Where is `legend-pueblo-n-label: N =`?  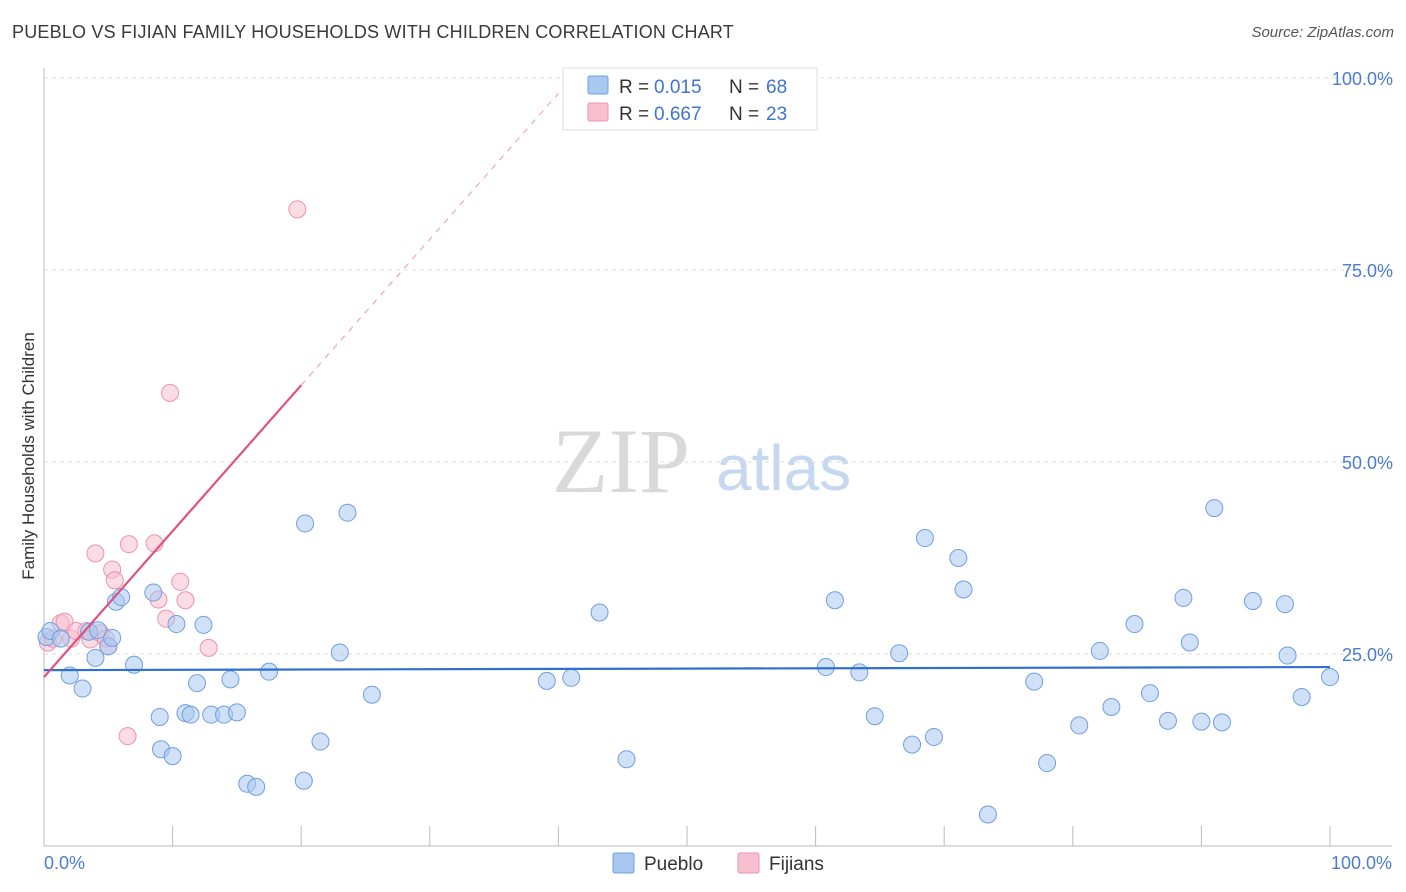 legend-pueblo-n-label: N = is located at coordinates (744, 87).